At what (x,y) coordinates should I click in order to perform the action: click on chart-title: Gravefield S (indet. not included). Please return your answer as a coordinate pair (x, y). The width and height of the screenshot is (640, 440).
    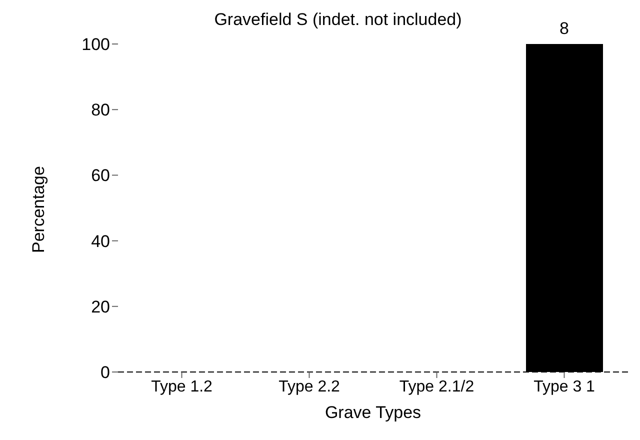
    Looking at the image, I should click on (338, 20).